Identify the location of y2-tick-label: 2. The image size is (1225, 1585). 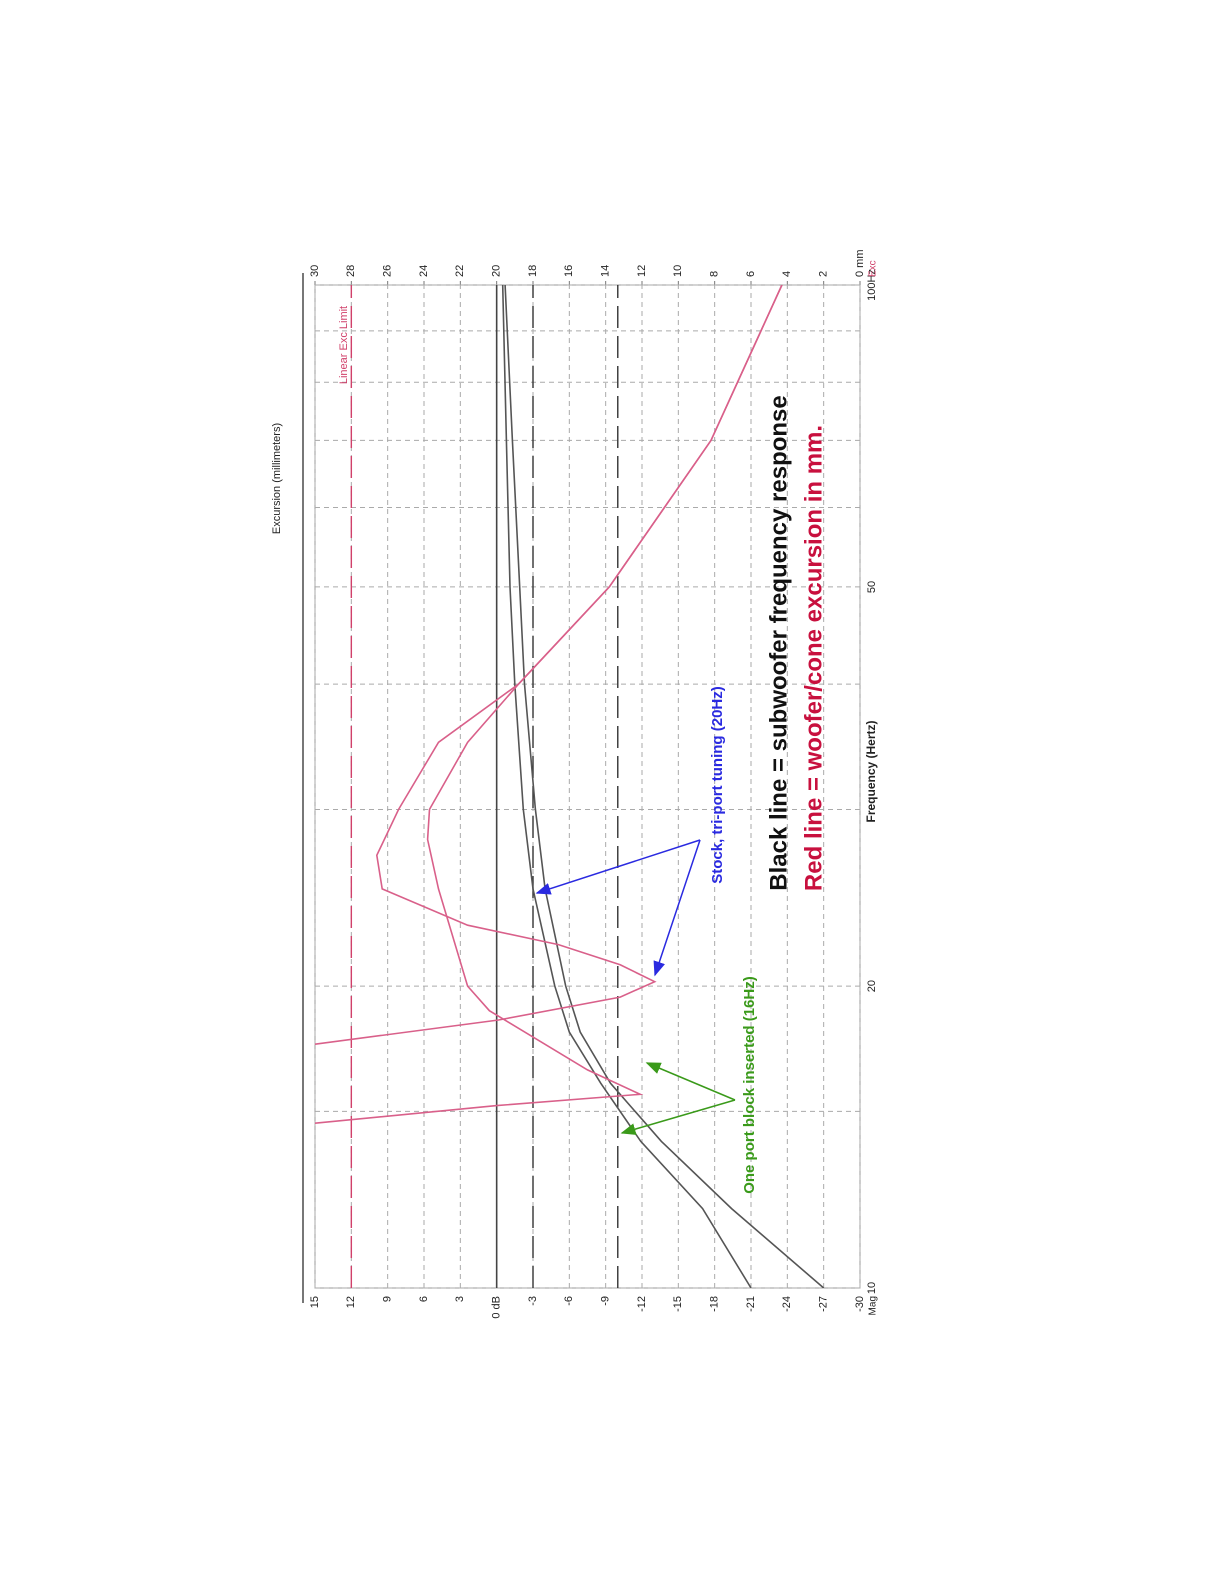
(824, 274).